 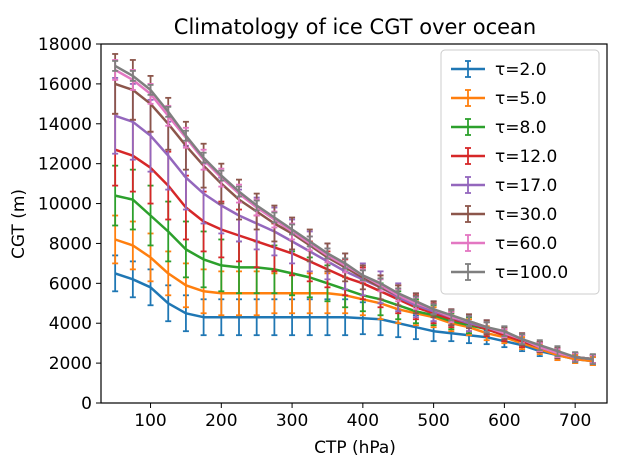 I want to click on y-tick-label: 12000, so click(x=65, y=165).